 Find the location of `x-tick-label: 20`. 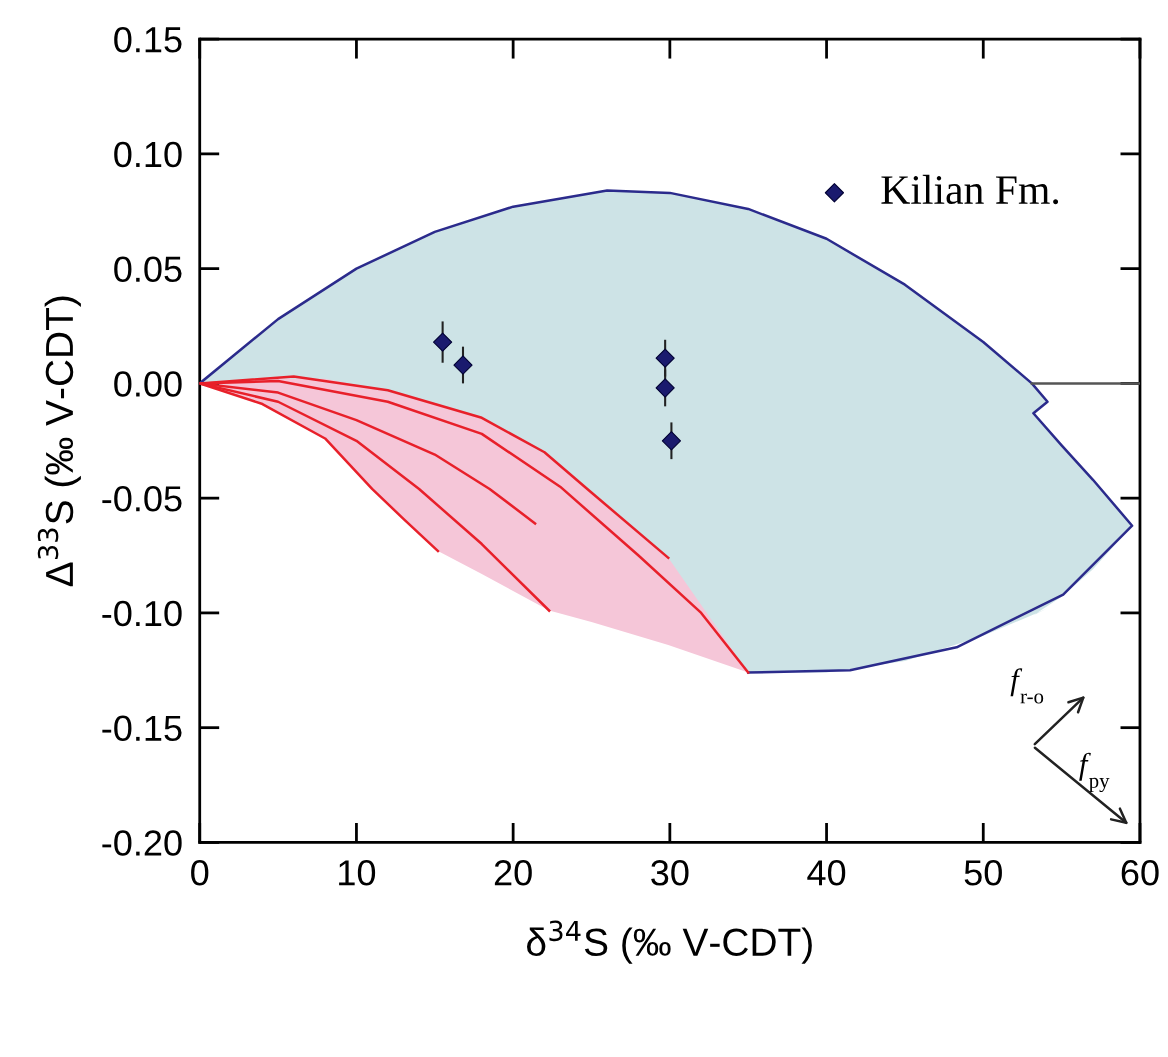

x-tick-label: 20 is located at coordinates (513, 873).